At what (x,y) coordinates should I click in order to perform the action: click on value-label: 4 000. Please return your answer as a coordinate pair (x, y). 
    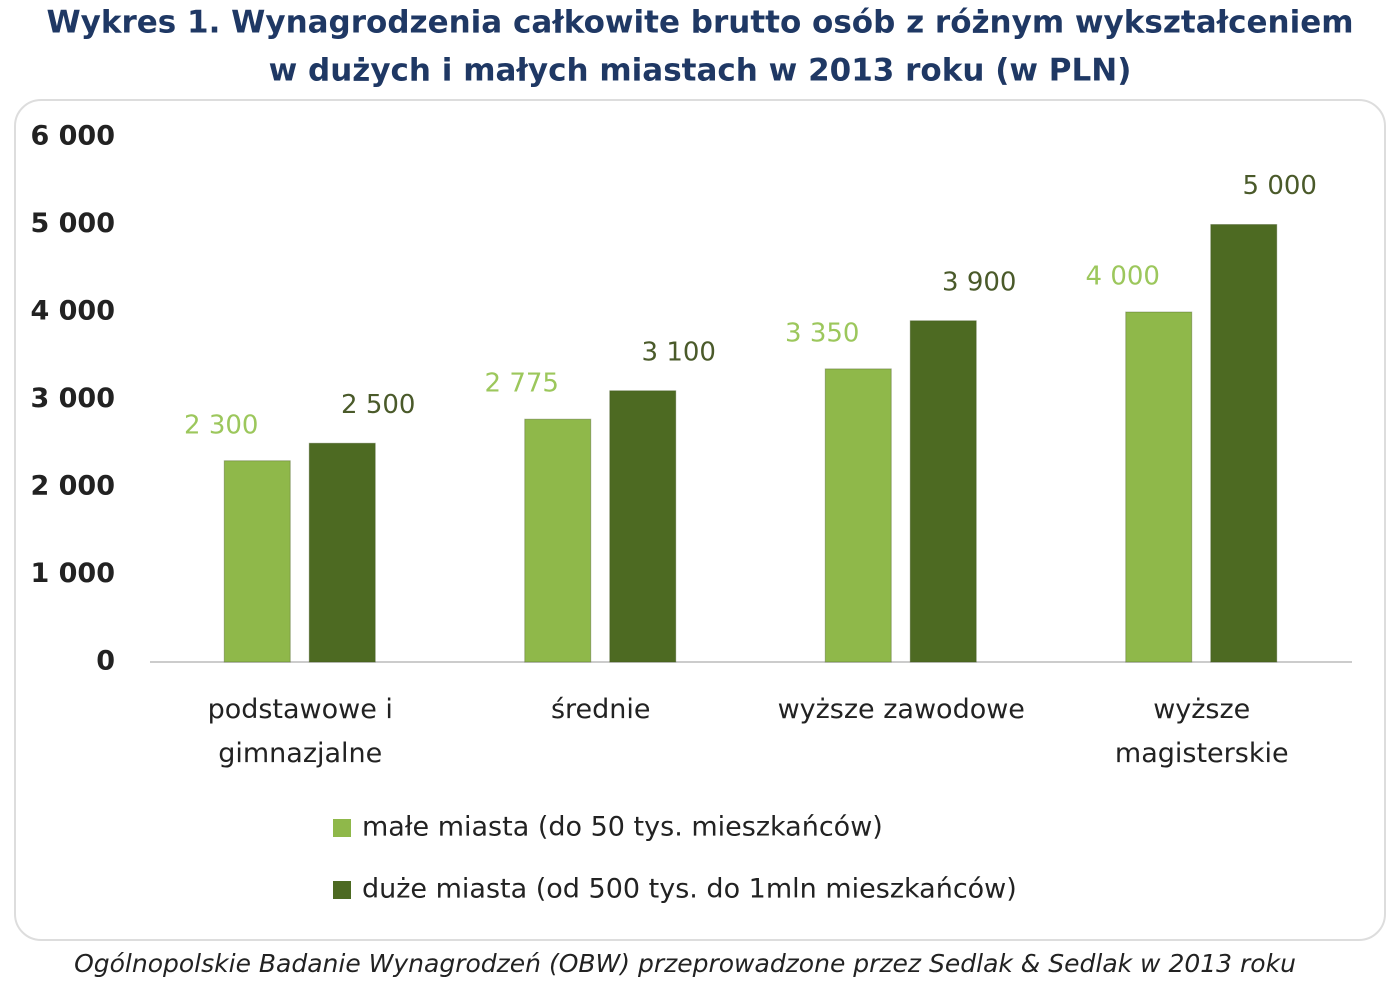
    Looking at the image, I should click on (1123, 277).